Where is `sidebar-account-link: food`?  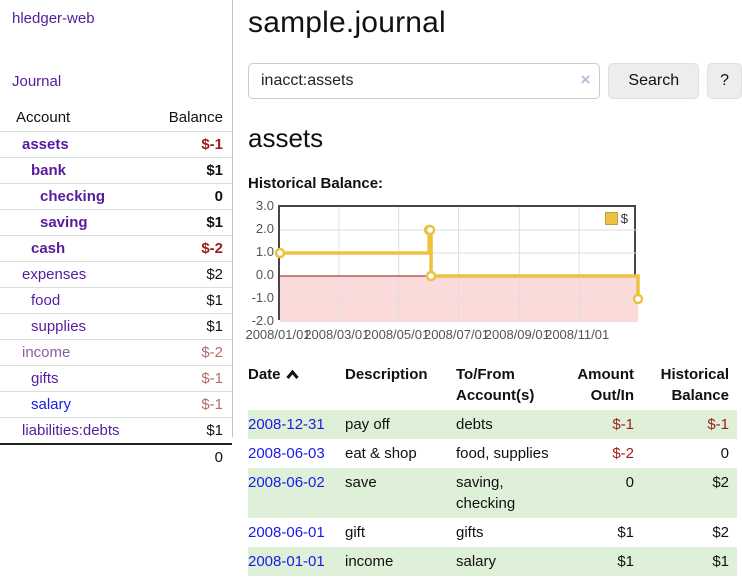 sidebar-account-link: food is located at coordinates (46, 300).